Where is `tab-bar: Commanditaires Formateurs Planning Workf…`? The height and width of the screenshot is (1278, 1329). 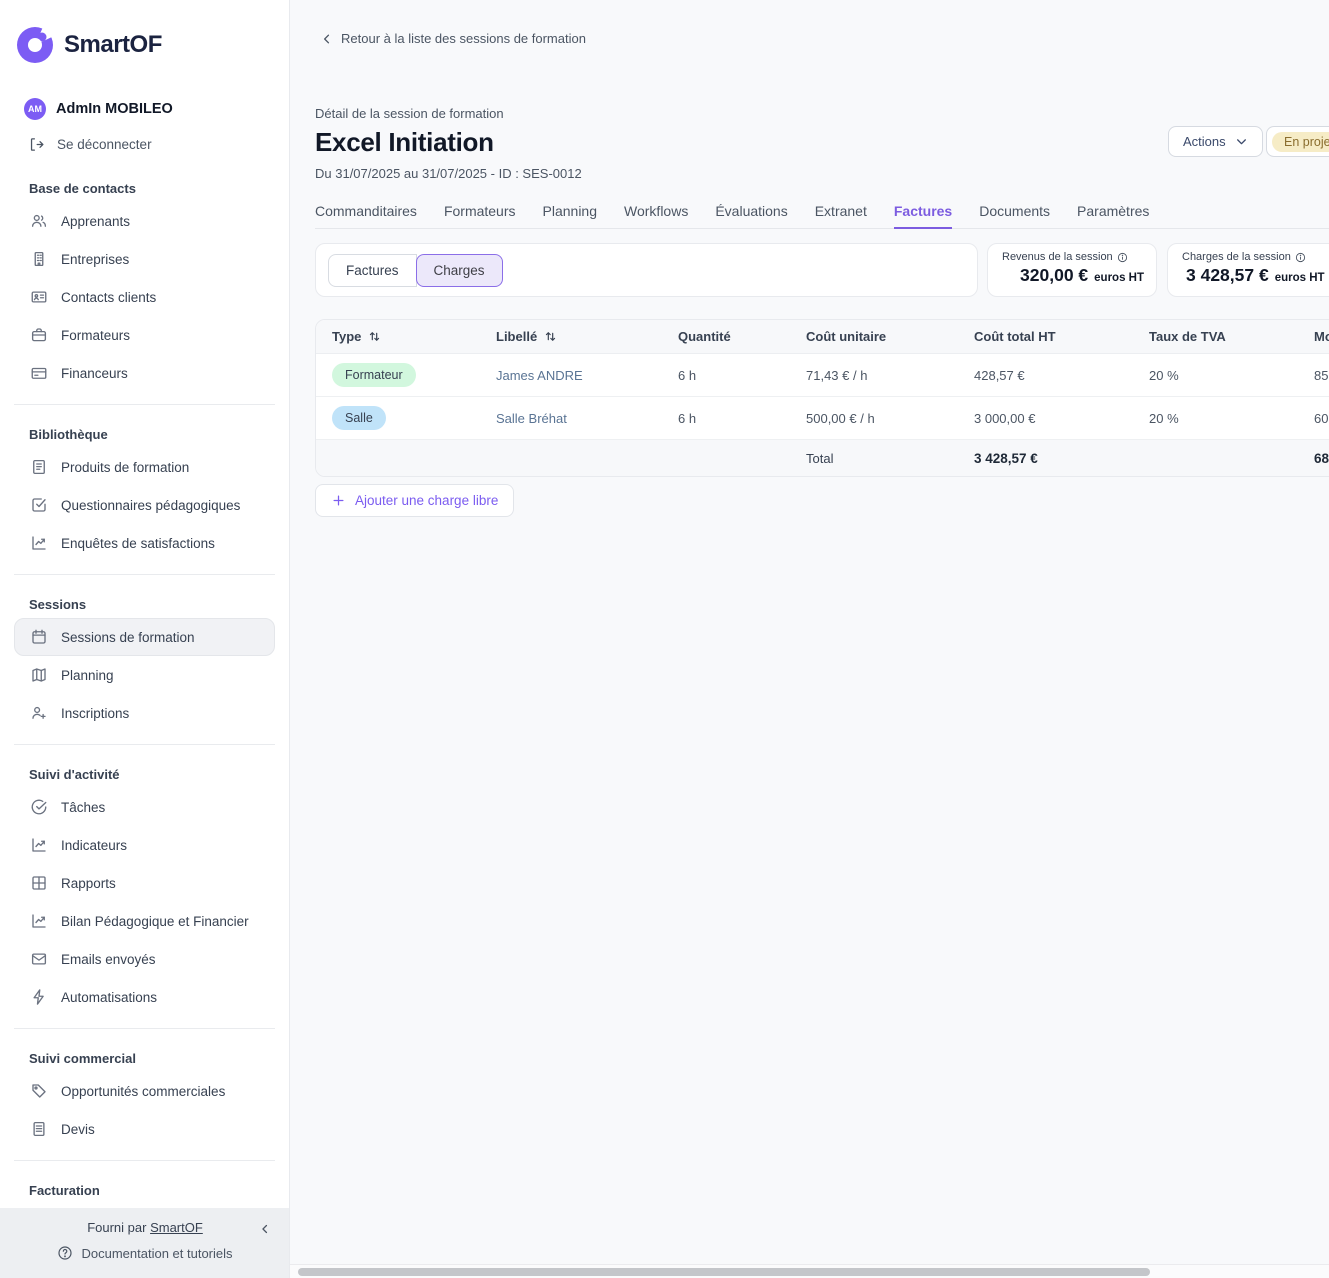 tab-bar: Commanditaires Formateurs Planning Workf… is located at coordinates (822, 216).